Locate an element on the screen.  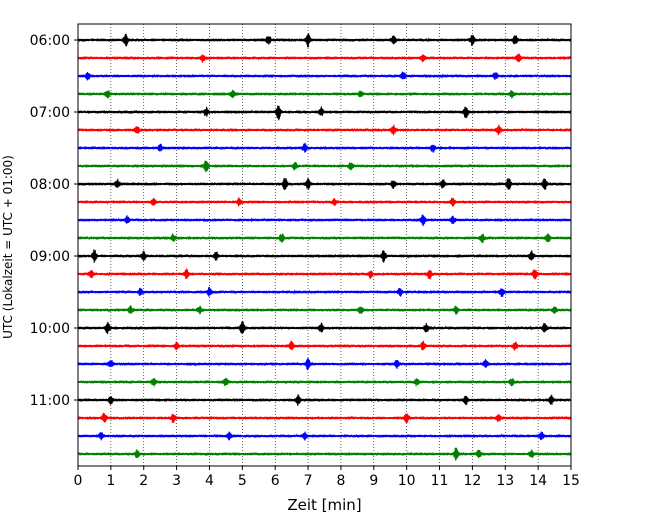
x-tick-label: 14 is located at coordinates (538, 481).